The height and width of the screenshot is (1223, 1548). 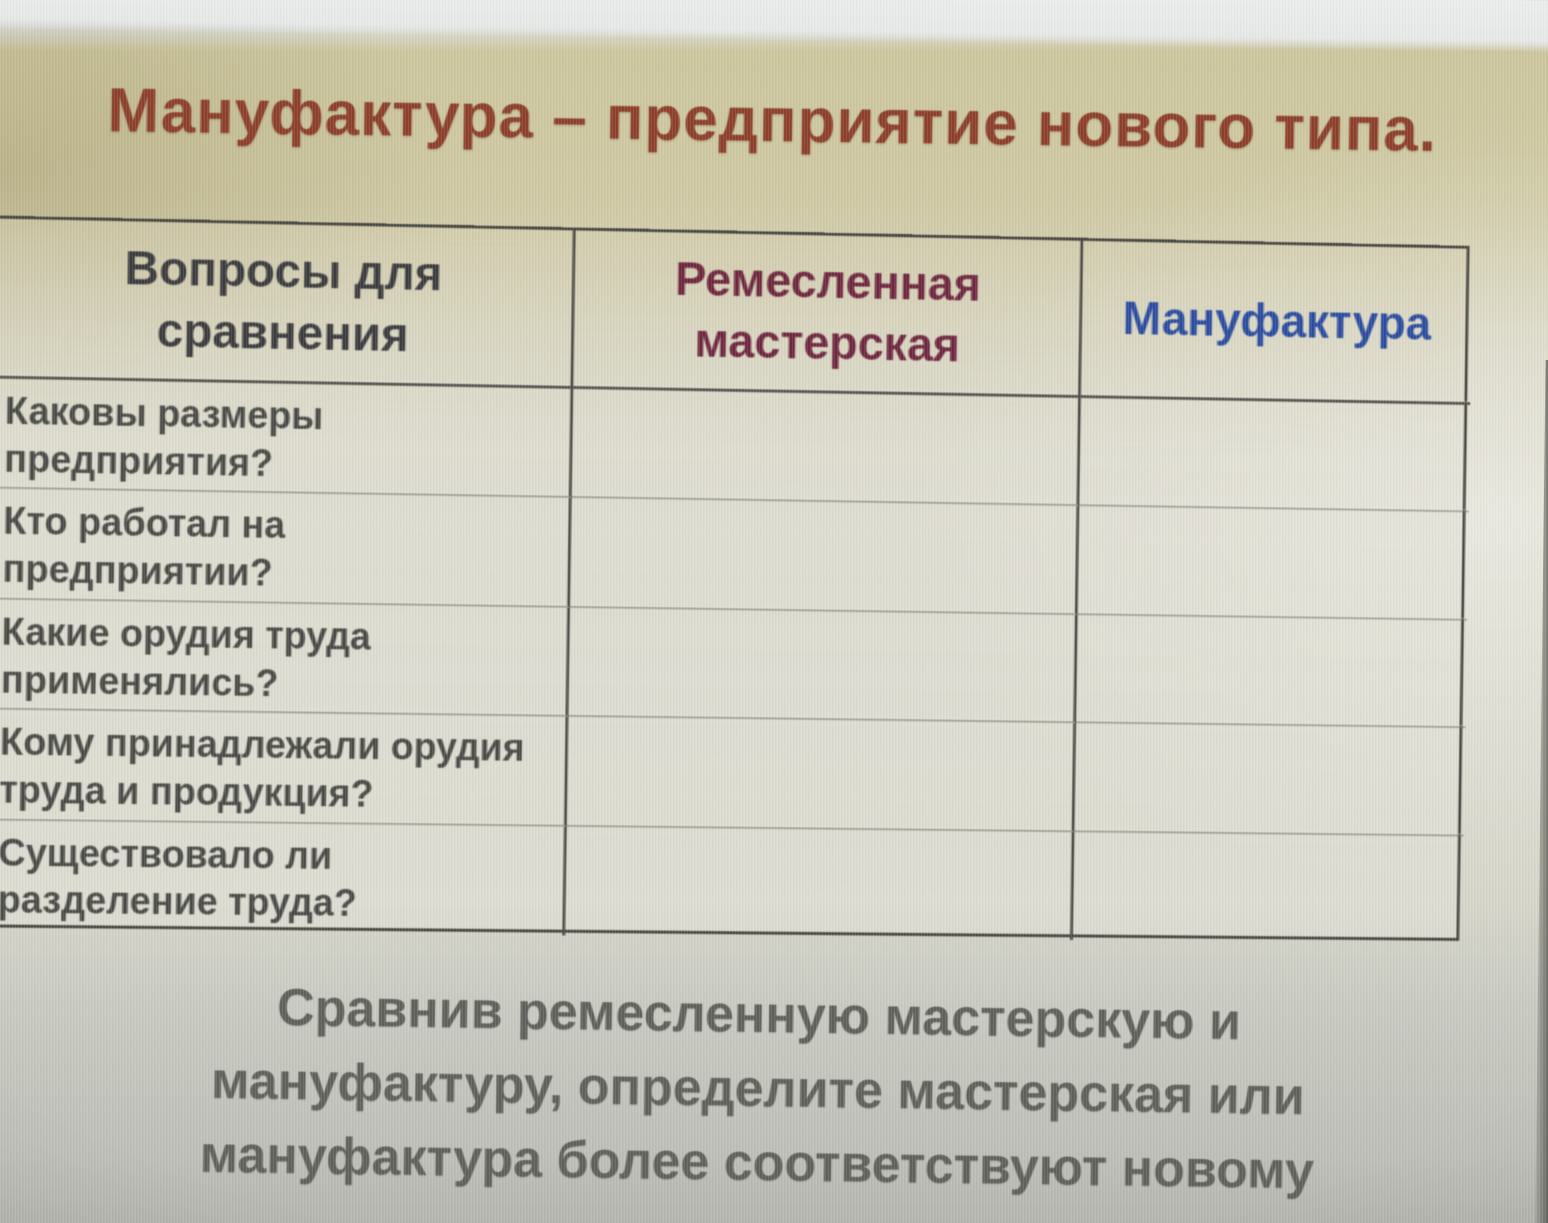 I want to click on row-label-who-worked: Кто работал на предприятии?, so click(x=286, y=548).